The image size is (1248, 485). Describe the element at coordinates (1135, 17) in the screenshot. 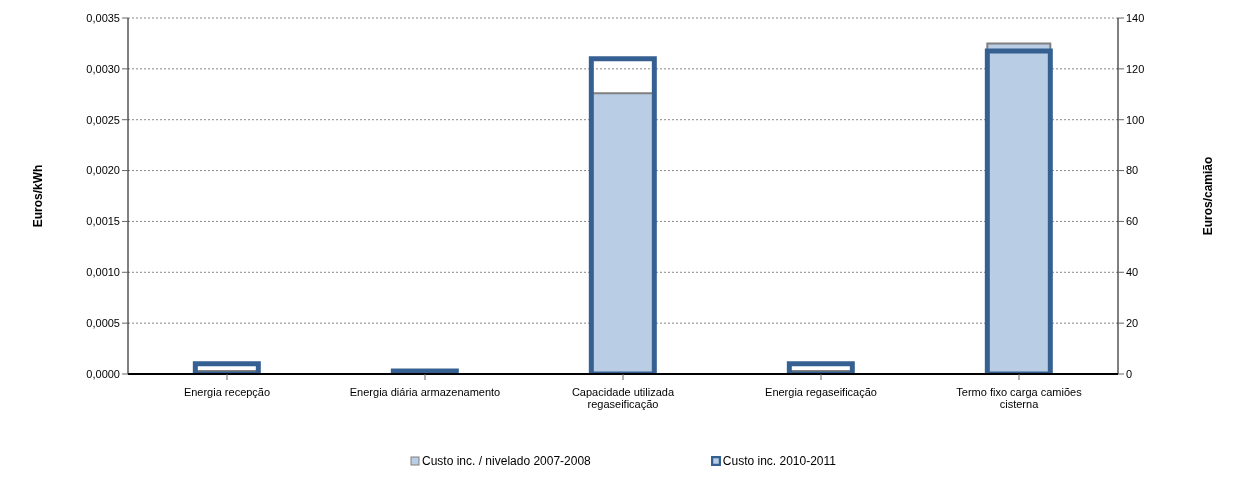

I see `y2-tick-label: 140` at that location.